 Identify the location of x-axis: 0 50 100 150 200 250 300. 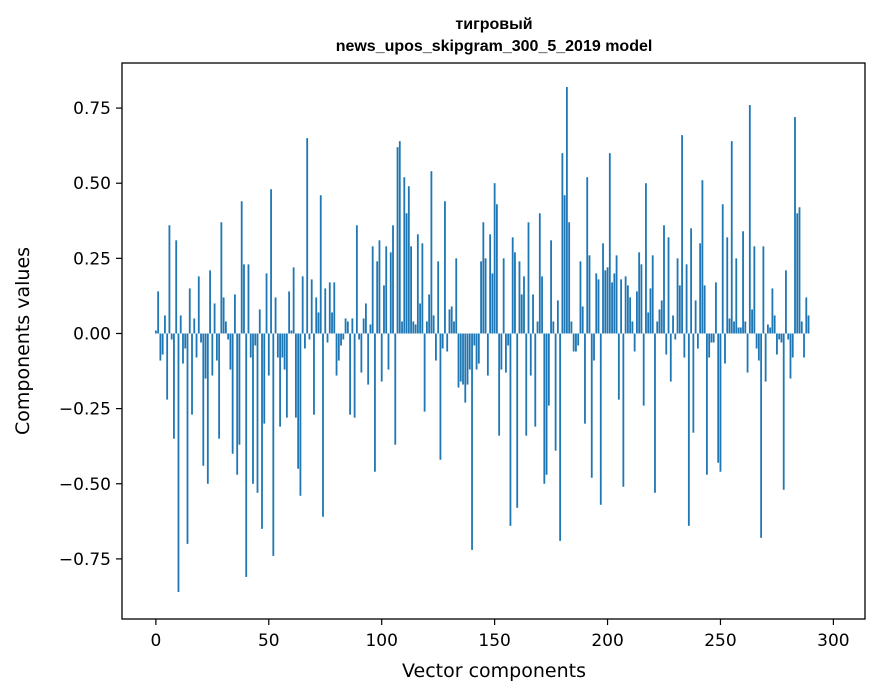
(500, 635).